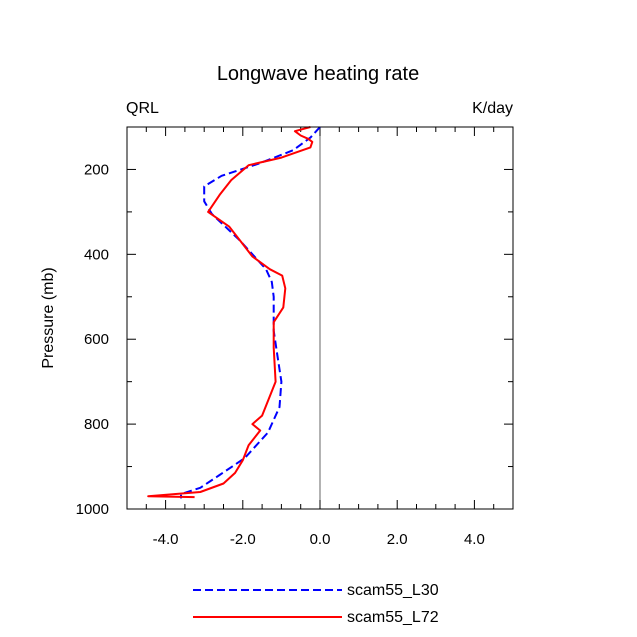  What do you see at coordinates (316, 604) in the screenshot?
I see `legend: scam55_L30 scam55_L72` at bounding box center [316, 604].